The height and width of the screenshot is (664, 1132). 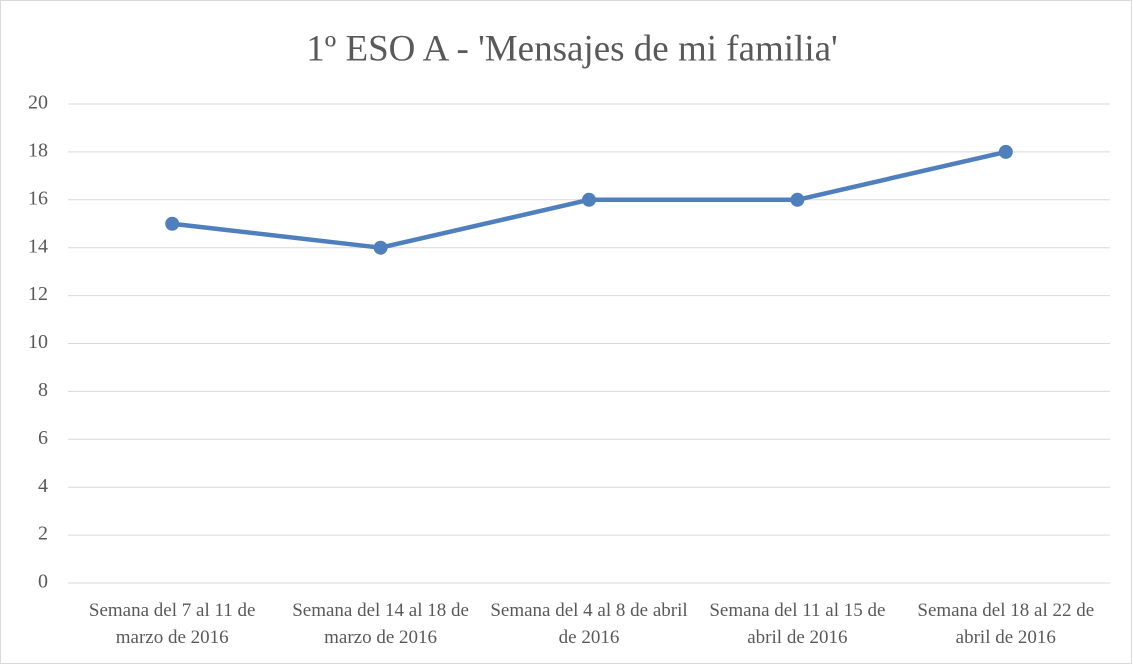 What do you see at coordinates (43, 582) in the screenshot?
I see `y-tick-label: 0` at bounding box center [43, 582].